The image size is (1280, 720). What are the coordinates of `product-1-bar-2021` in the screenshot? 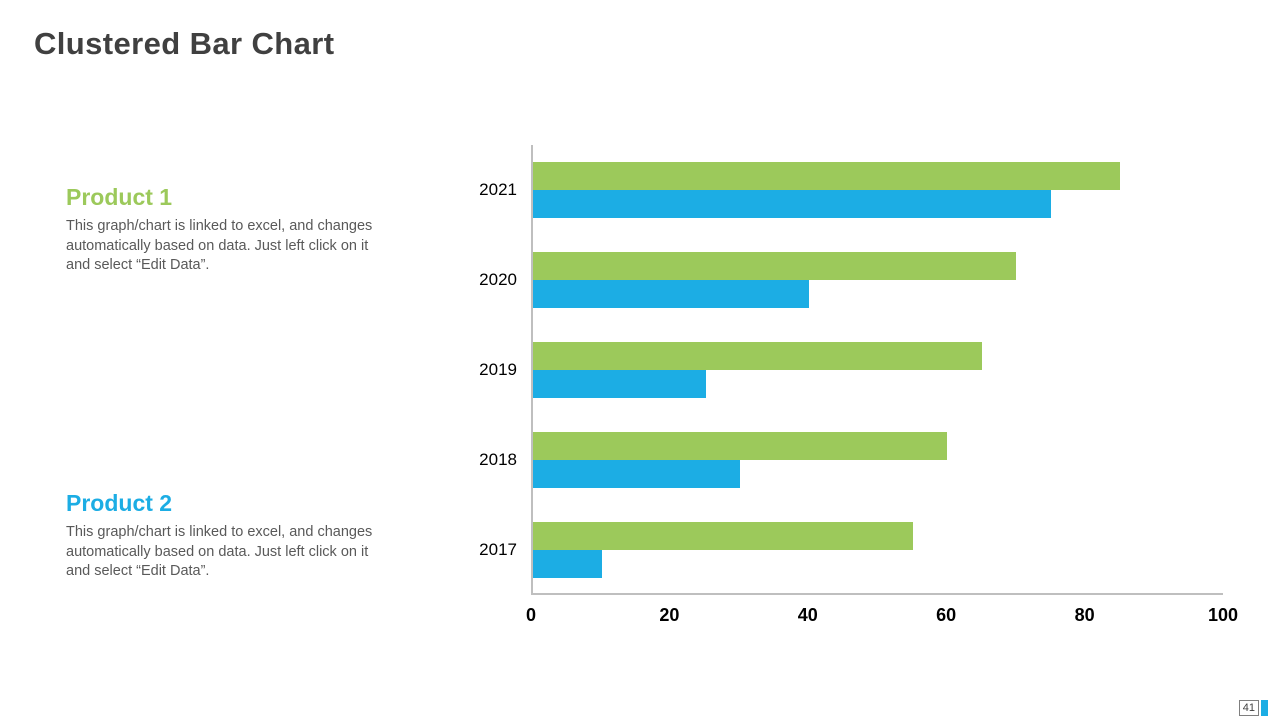 It's located at (826, 176).